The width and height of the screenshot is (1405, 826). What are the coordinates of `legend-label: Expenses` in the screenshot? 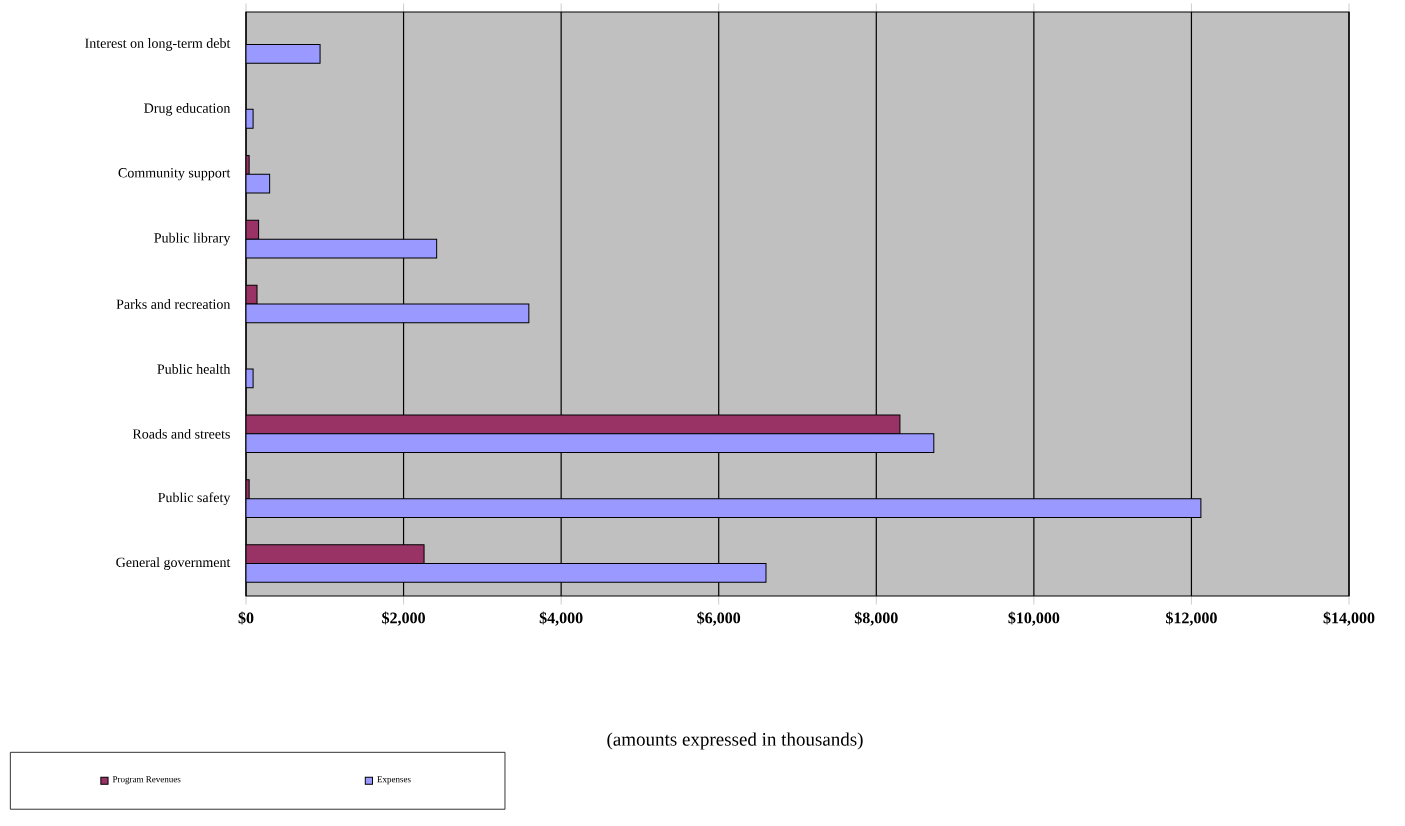 It's located at (394, 780).